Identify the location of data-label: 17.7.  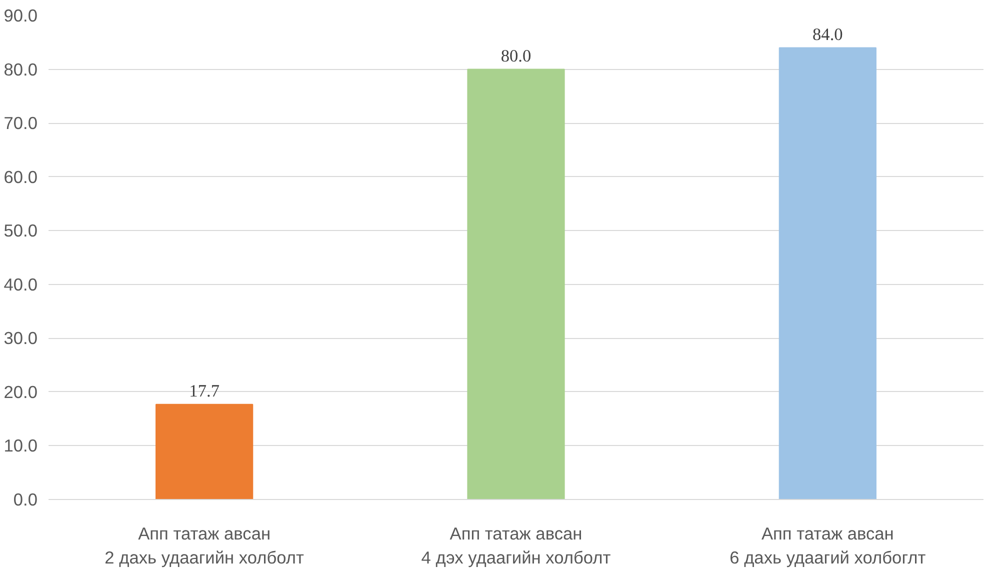
(204, 390).